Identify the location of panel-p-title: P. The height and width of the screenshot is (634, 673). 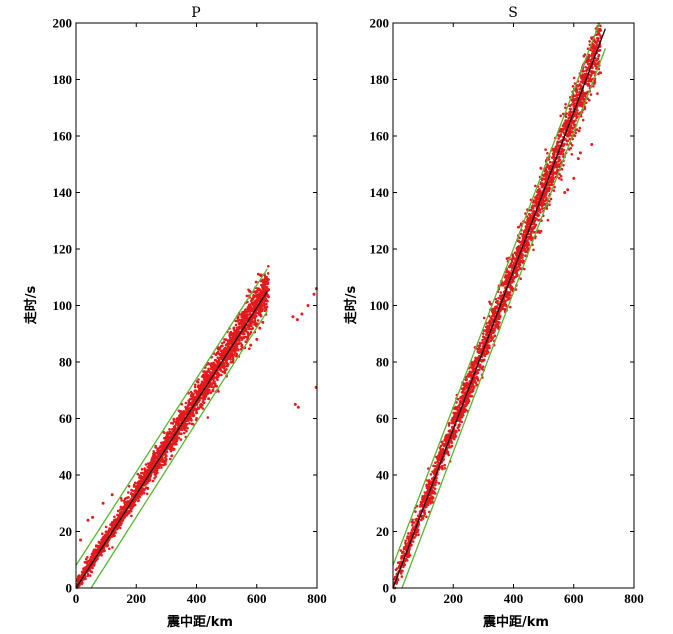
(195, 13).